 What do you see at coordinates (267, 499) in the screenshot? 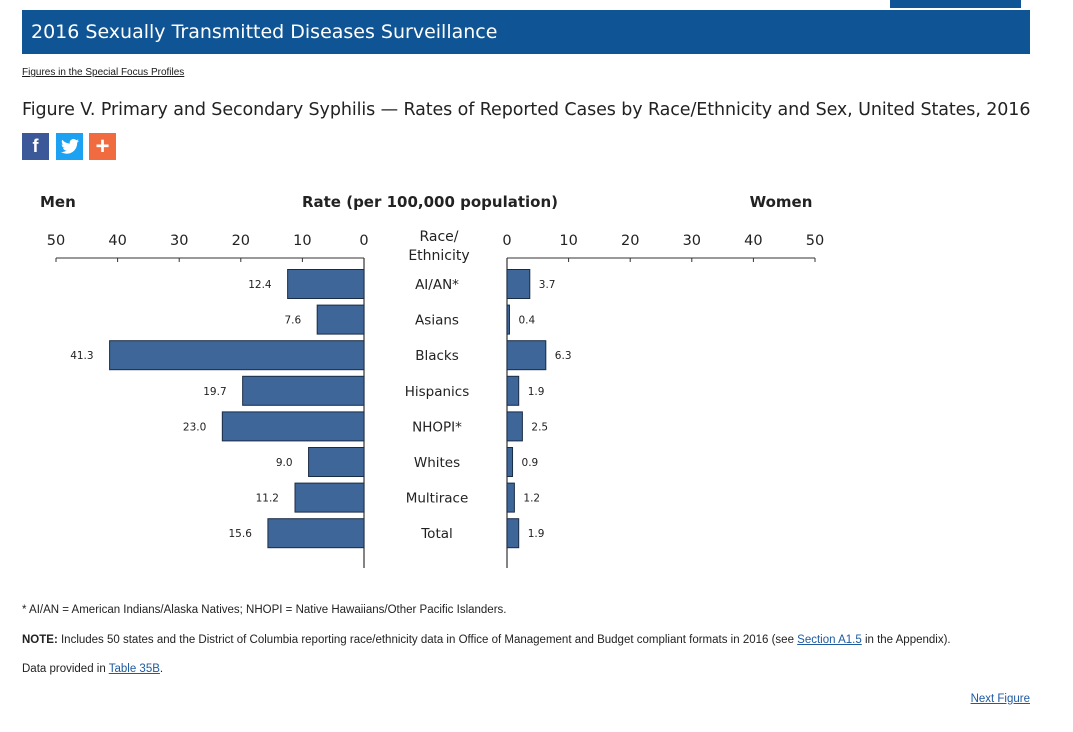
I see `men-value-label: 11.2` at bounding box center [267, 499].